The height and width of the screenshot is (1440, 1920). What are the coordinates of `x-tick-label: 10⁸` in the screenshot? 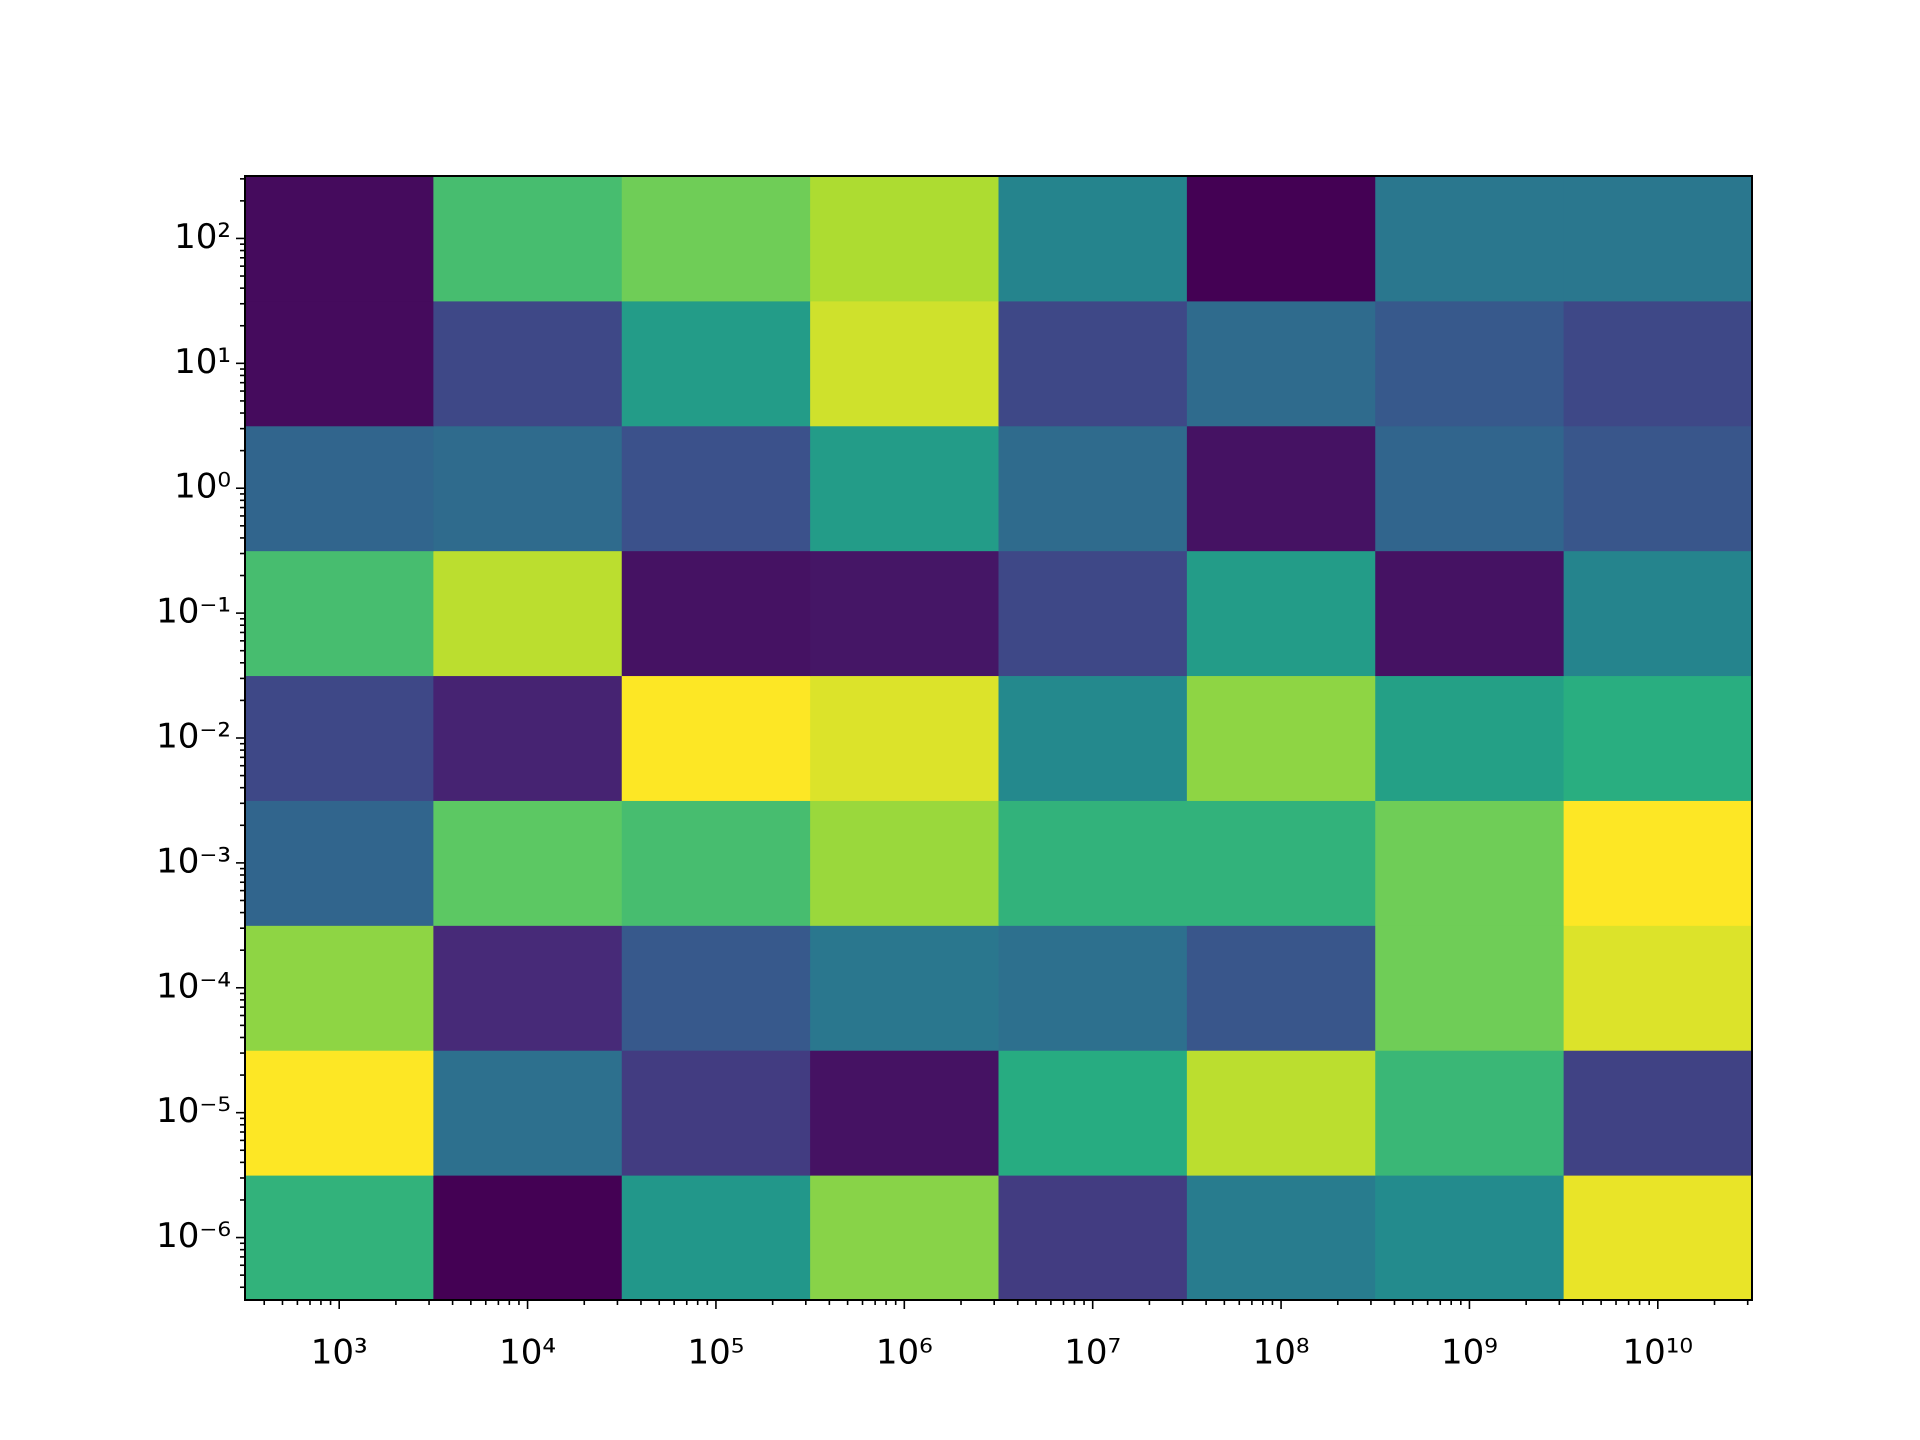 It's located at (1281, 1353).